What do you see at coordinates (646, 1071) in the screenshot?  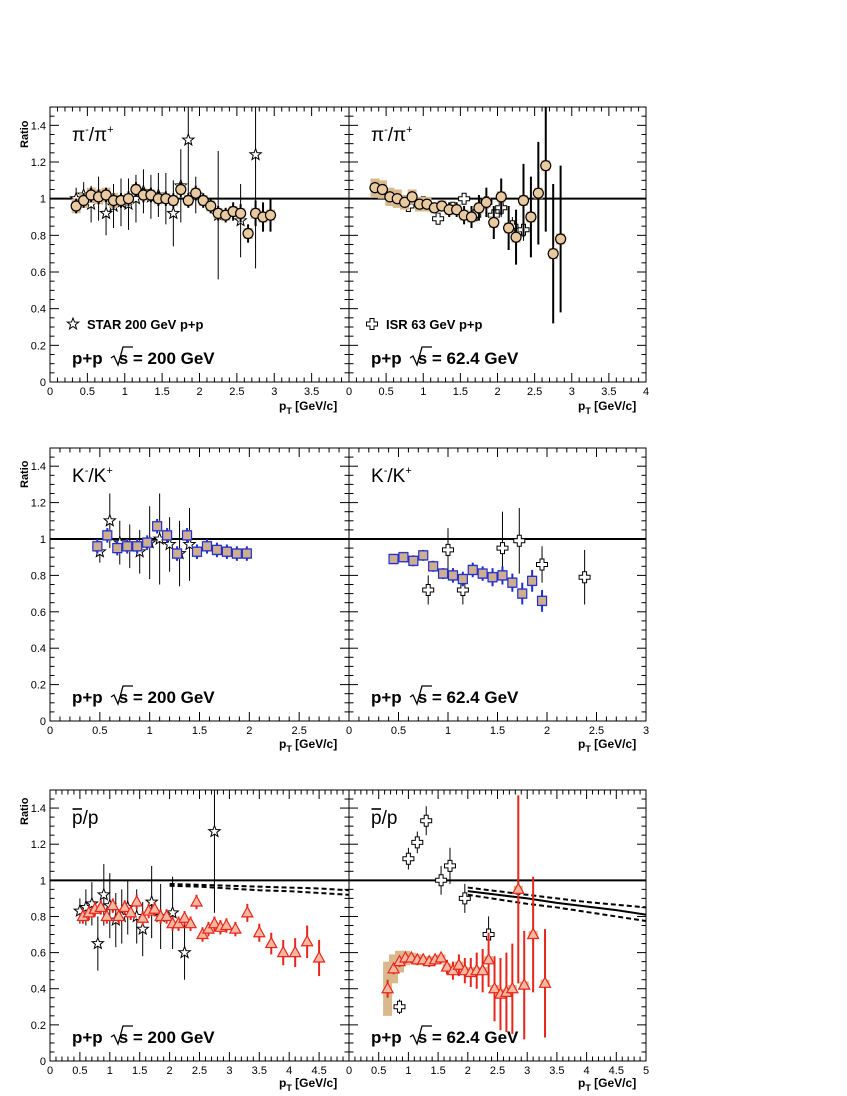 I see `x-tick-label: 5` at bounding box center [646, 1071].